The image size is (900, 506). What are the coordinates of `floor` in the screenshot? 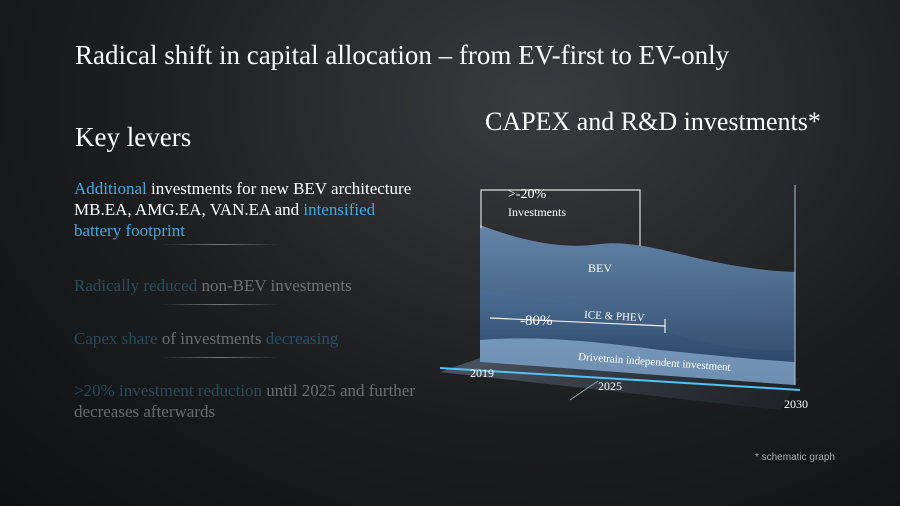 It's located at (620, 384).